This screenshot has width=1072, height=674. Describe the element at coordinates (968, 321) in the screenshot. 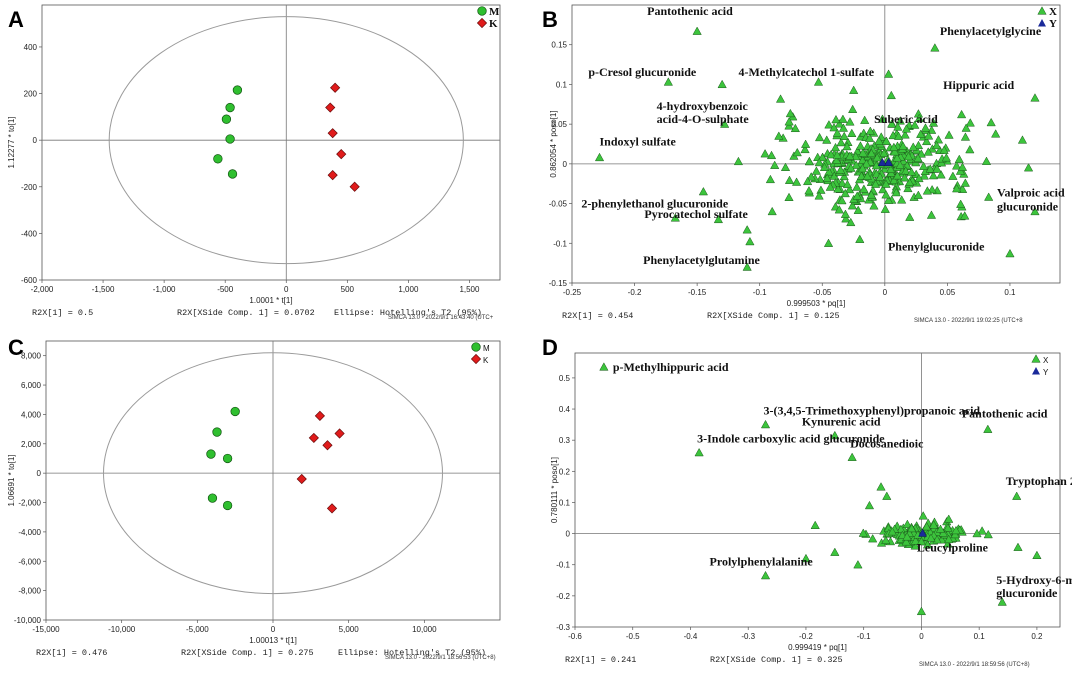

I see `simca-stamp: SIMCA 13.0 - 2022/9/1 19:02:25 (UTC+8` at that location.